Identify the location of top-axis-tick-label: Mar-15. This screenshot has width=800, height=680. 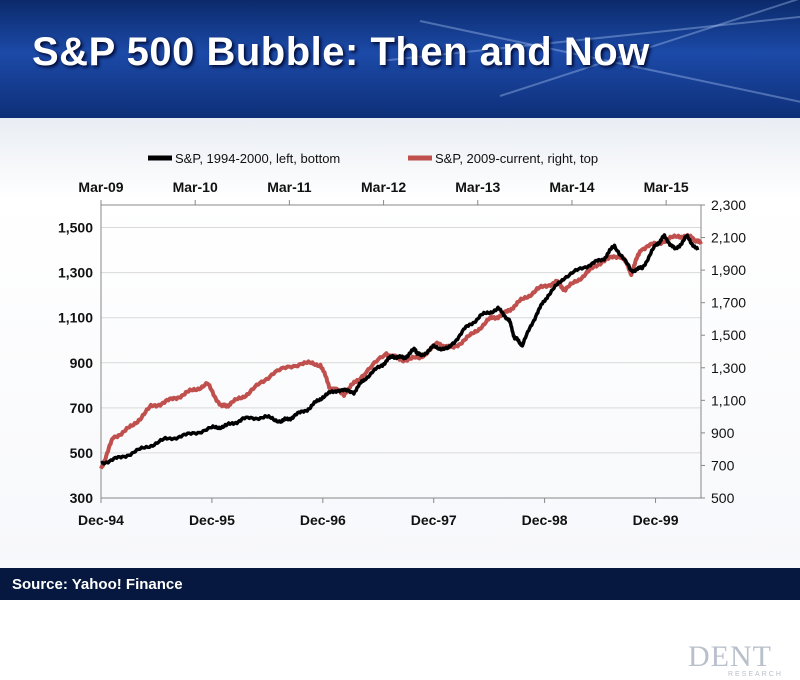
(666, 187).